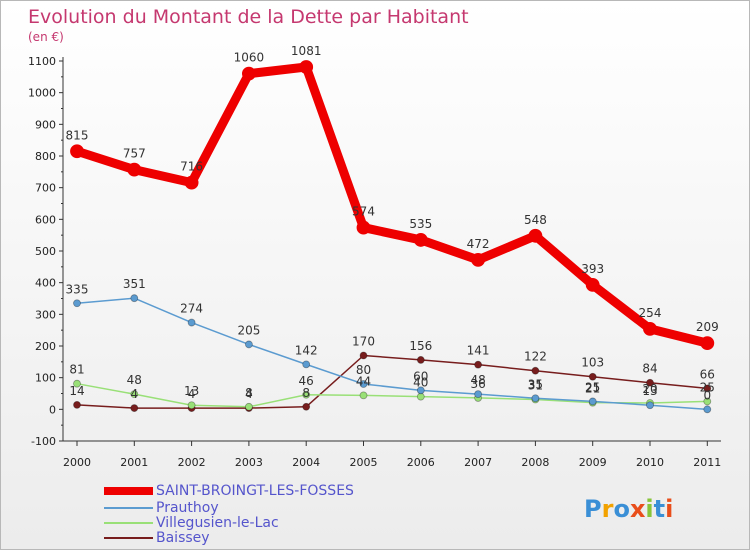 The image size is (750, 551). I want to click on data-label-2: 8, so click(249, 393).